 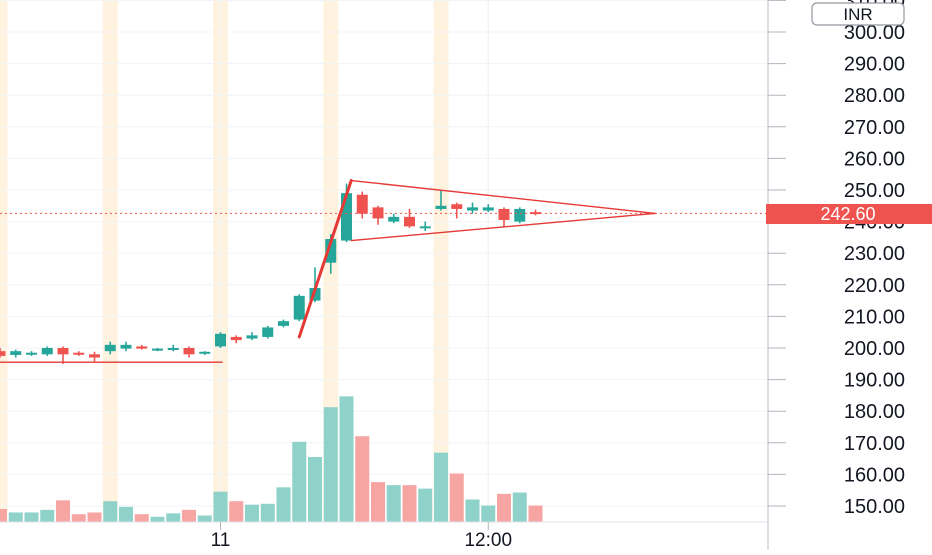 I want to click on price-tick-label: 260.00, so click(x=874, y=159).